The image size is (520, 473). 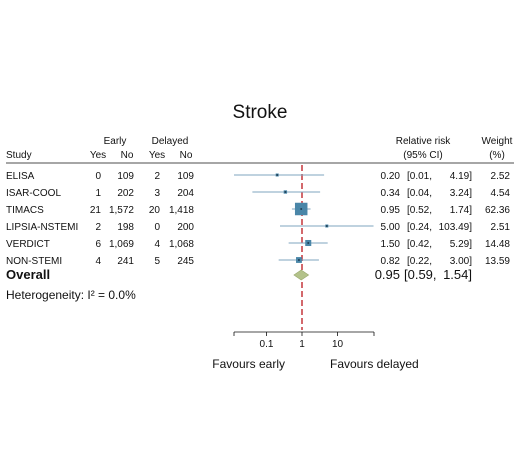 I want to click on x-tick-label: 10, so click(x=338, y=344).